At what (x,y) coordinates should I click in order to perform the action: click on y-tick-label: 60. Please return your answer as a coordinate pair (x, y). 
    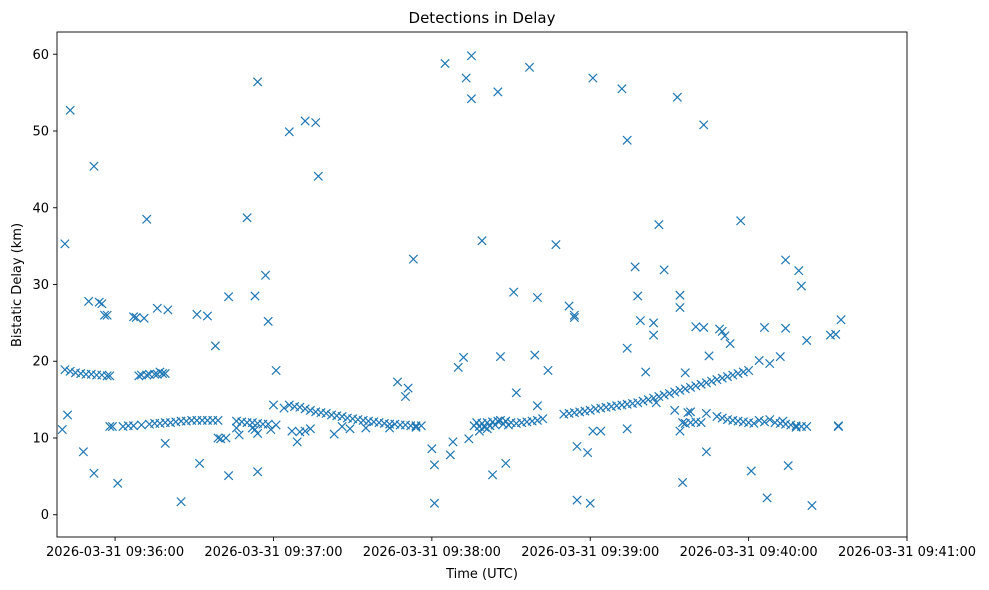
    Looking at the image, I should click on (40, 55).